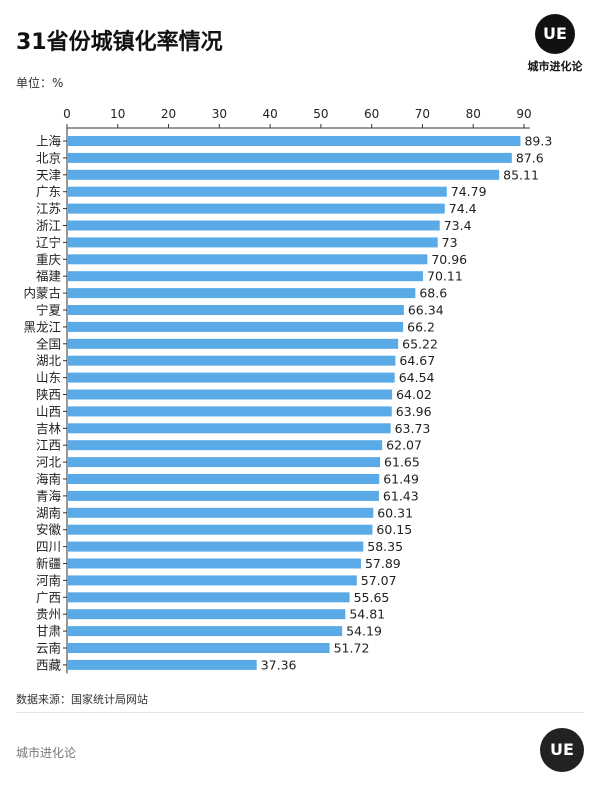  I want to click on x-tick-label: 50, so click(320, 114).